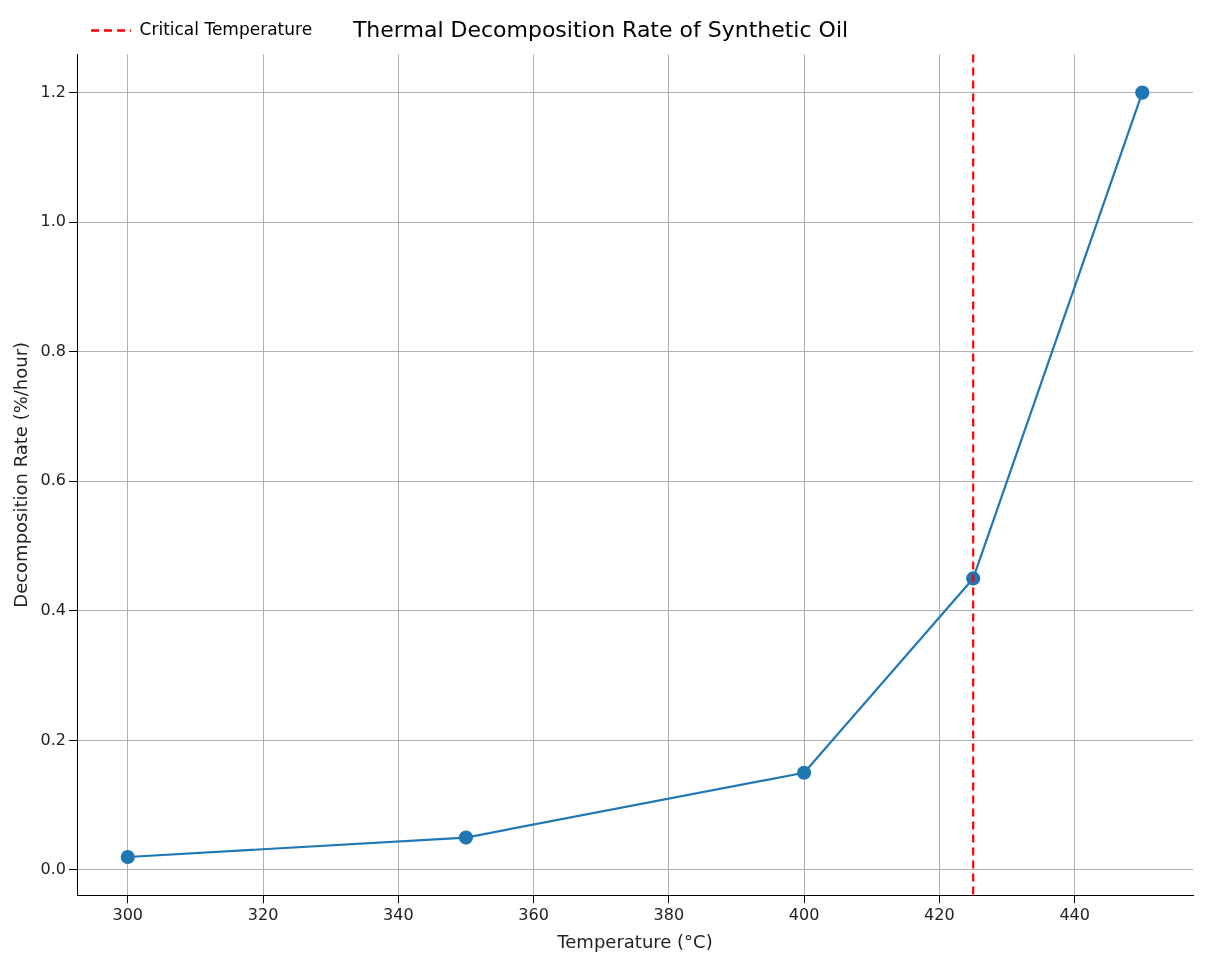 The height and width of the screenshot is (968, 1215). What do you see at coordinates (669, 914) in the screenshot?
I see `x-tick-label: 380` at bounding box center [669, 914].